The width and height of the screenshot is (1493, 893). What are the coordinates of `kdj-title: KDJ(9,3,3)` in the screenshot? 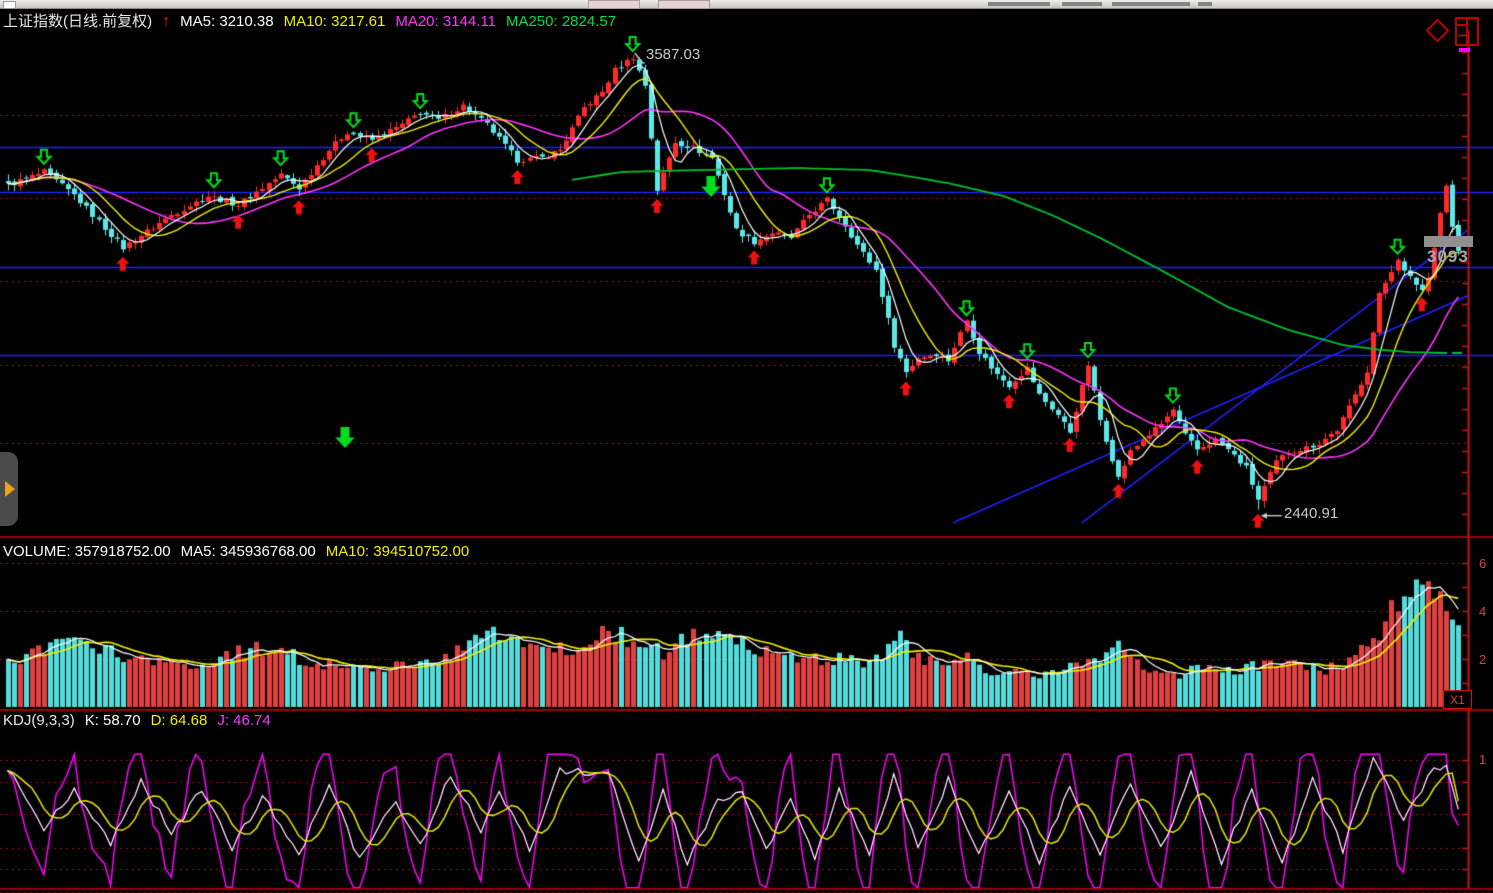 It's located at (39, 720).